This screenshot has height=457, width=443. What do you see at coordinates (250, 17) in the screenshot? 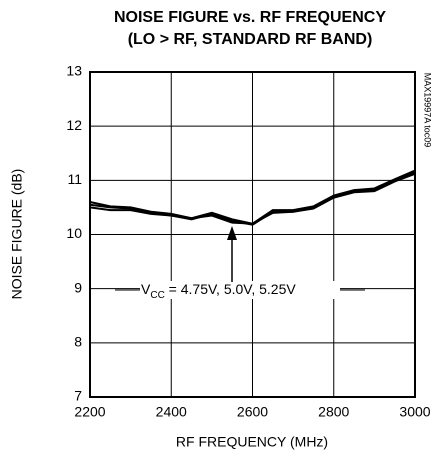
I see `chart-title: NOISE FIGURE vs. RF FREQUENCY` at bounding box center [250, 17].